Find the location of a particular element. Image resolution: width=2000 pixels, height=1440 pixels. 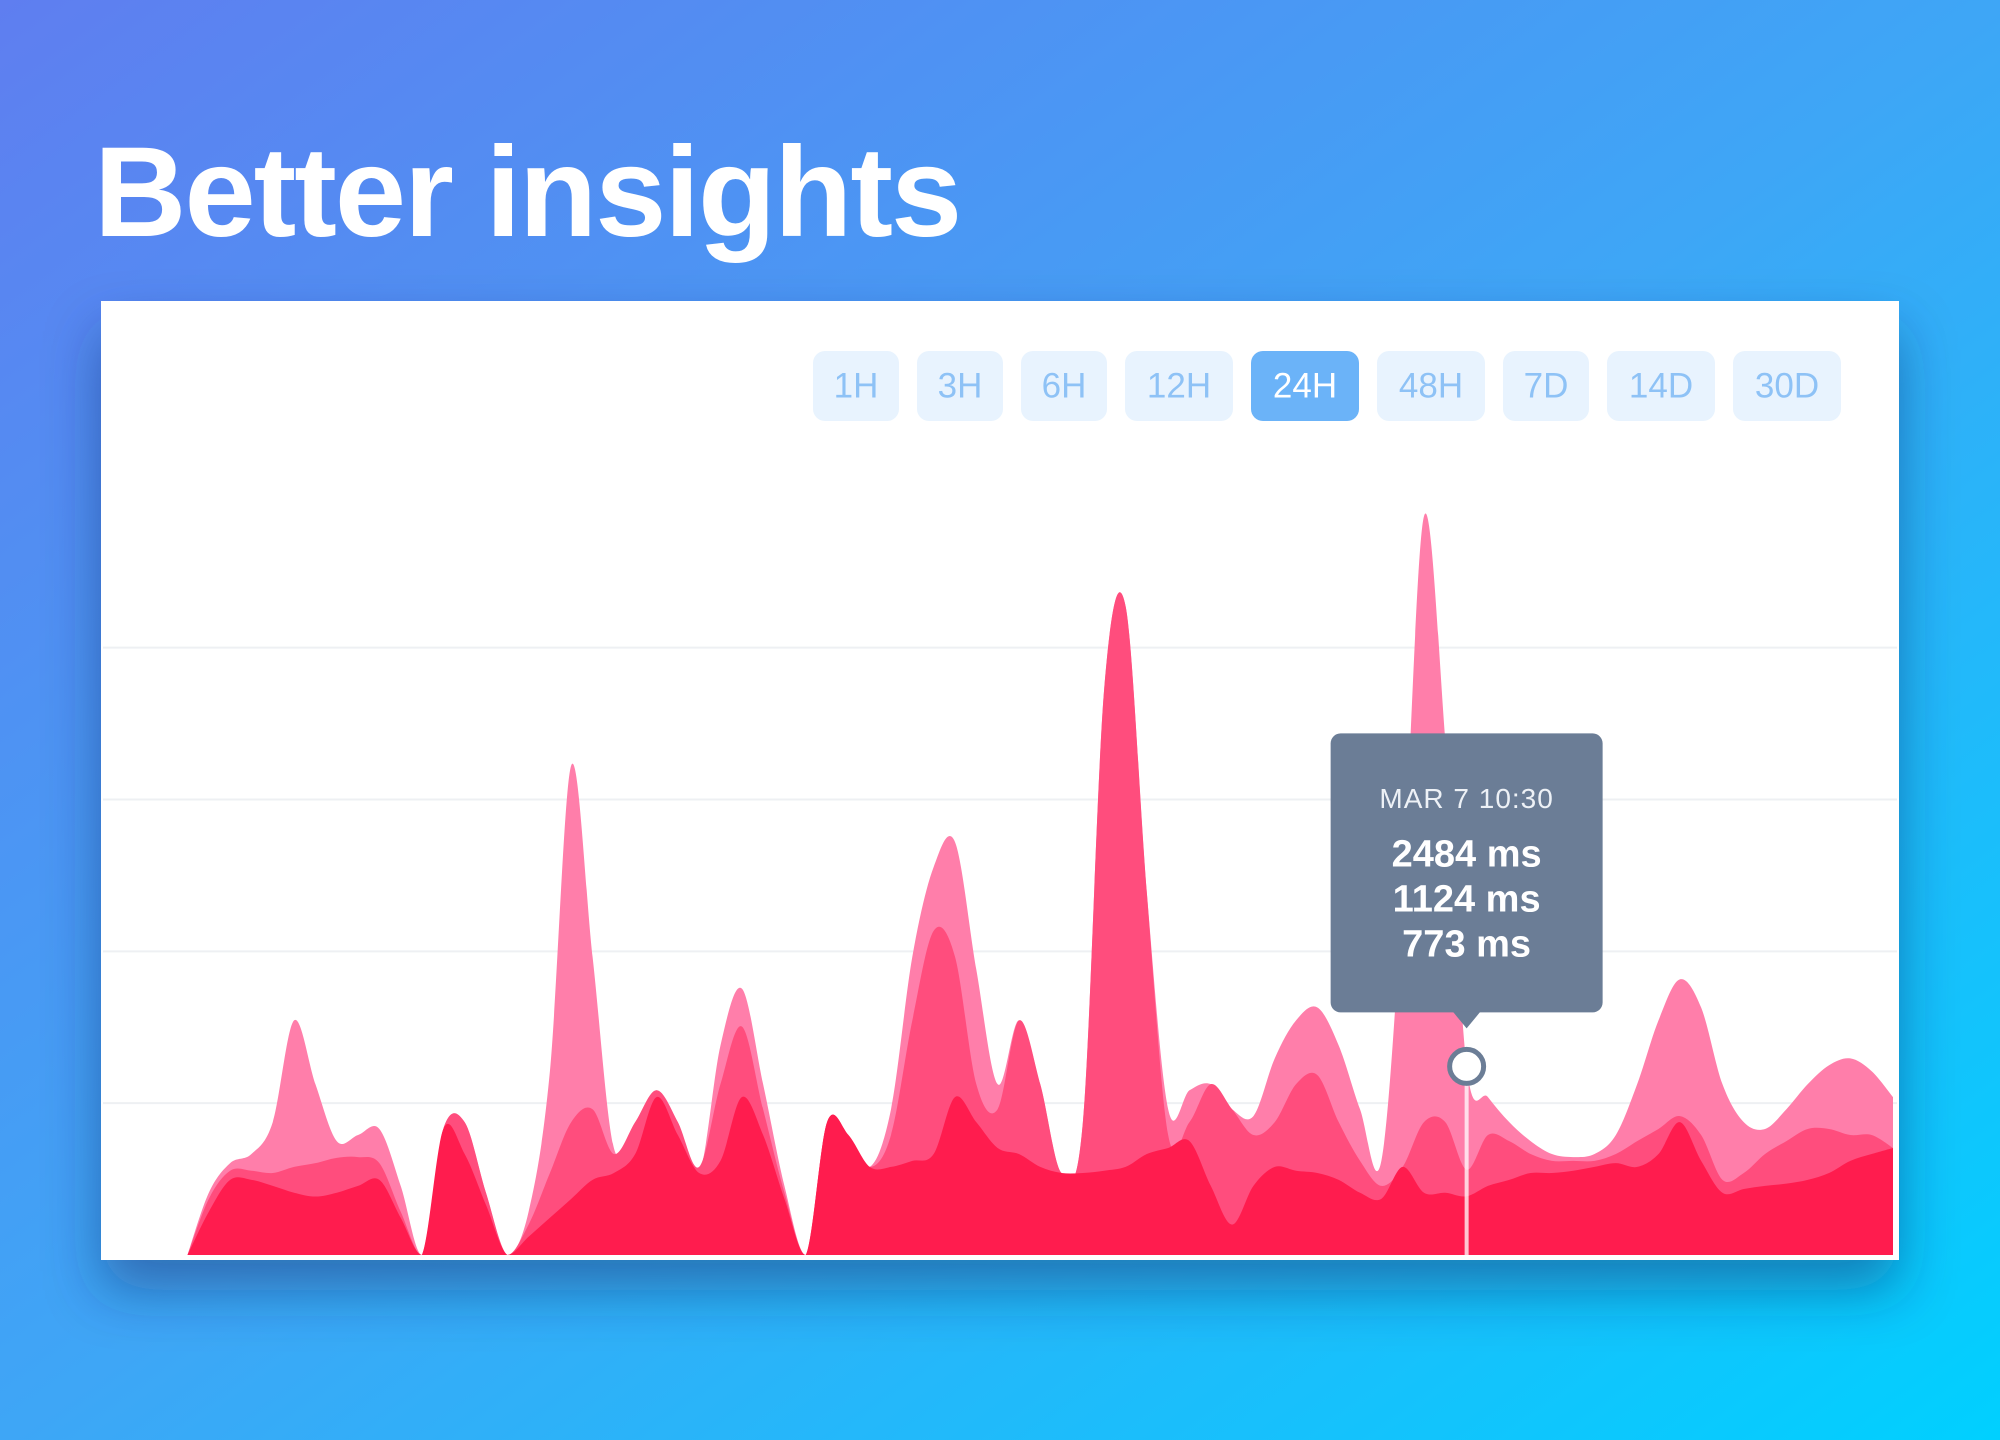

tooltip-value: 2484 ms is located at coordinates (1467, 854).